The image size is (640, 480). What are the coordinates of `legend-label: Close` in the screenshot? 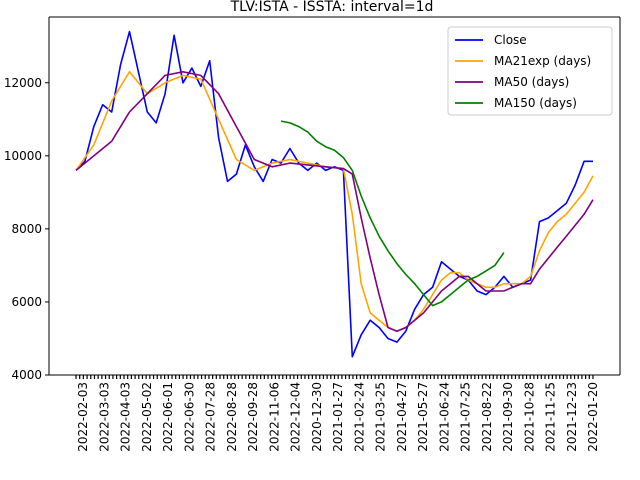 It's located at (510, 40).